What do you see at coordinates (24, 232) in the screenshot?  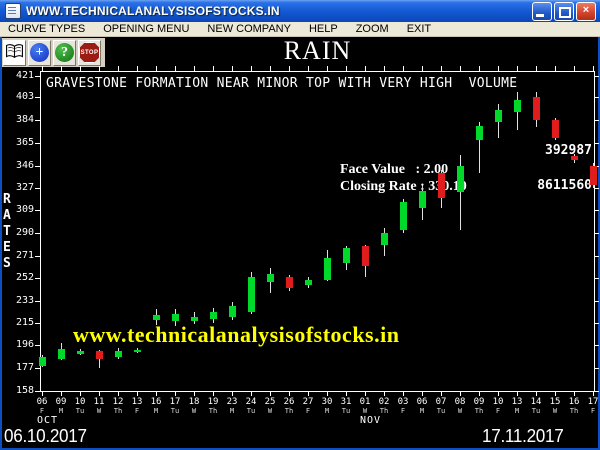 I see `y-axis-label: 290` at bounding box center [24, 232].